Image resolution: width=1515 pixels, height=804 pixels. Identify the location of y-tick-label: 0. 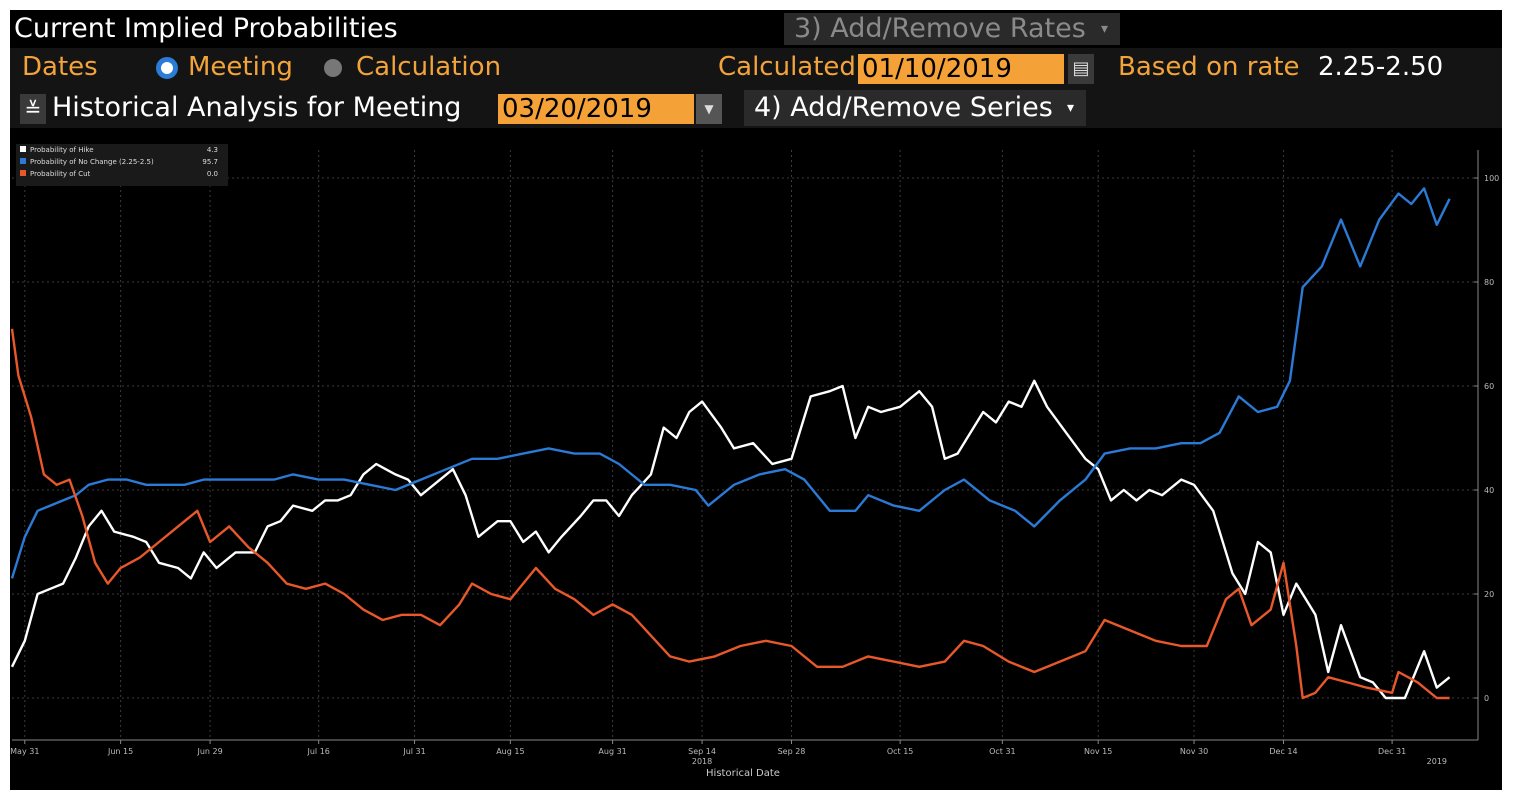
(1486, 698).